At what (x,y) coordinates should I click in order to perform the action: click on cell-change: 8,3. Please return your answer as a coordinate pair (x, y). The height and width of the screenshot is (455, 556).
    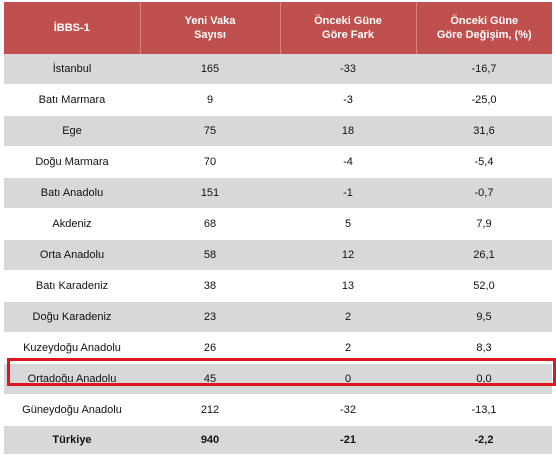
    Looking at the image, I should click on (484, 348).